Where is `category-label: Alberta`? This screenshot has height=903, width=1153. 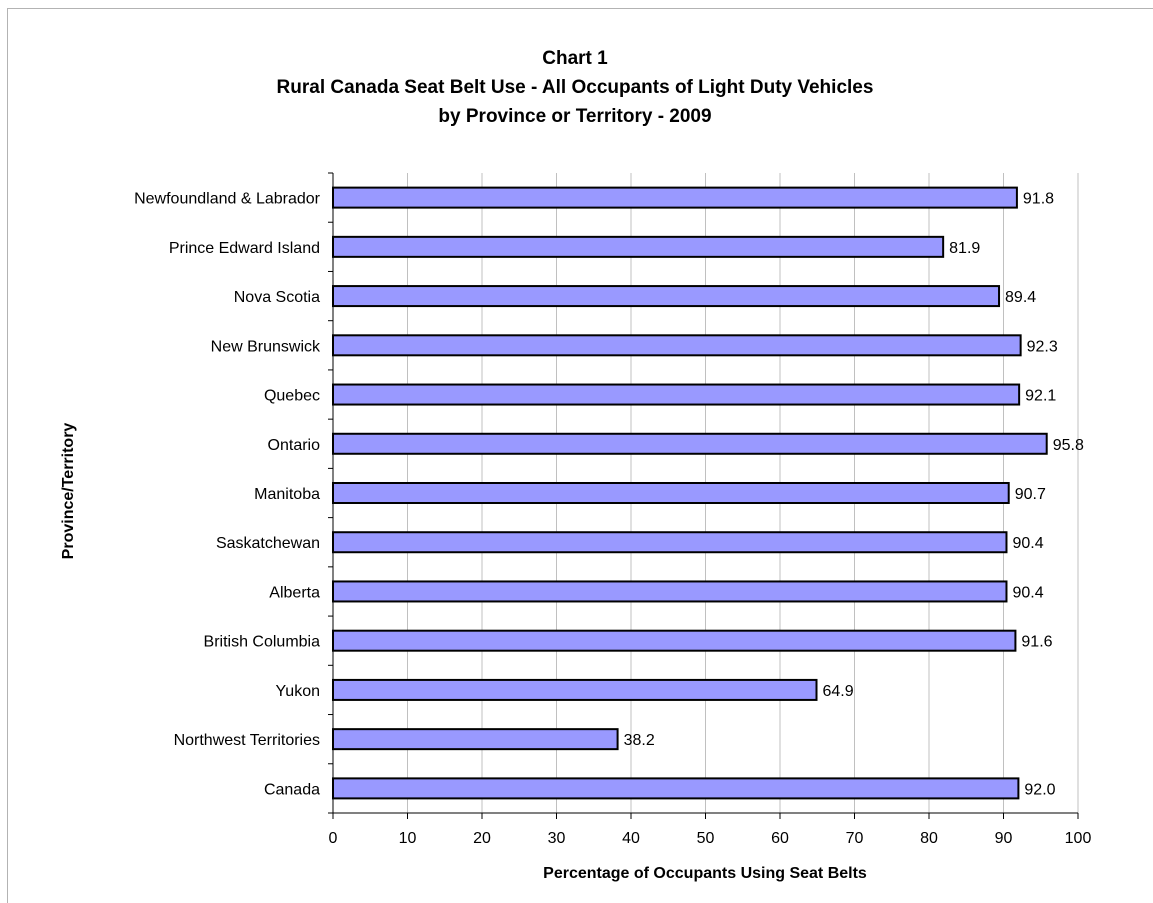
category-label: Alberta is located at coordinates (294, 592).